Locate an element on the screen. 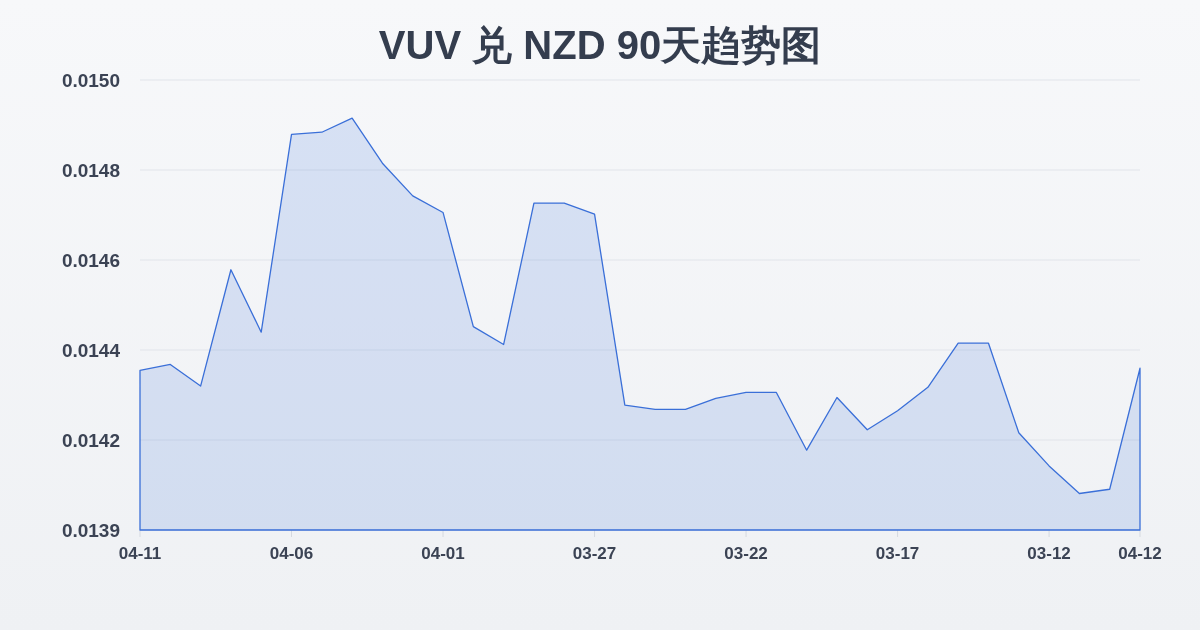 The width and height of the screenshot is (1200, 630). x-tick-label: 03-22 is located at coordinates (746, 553).